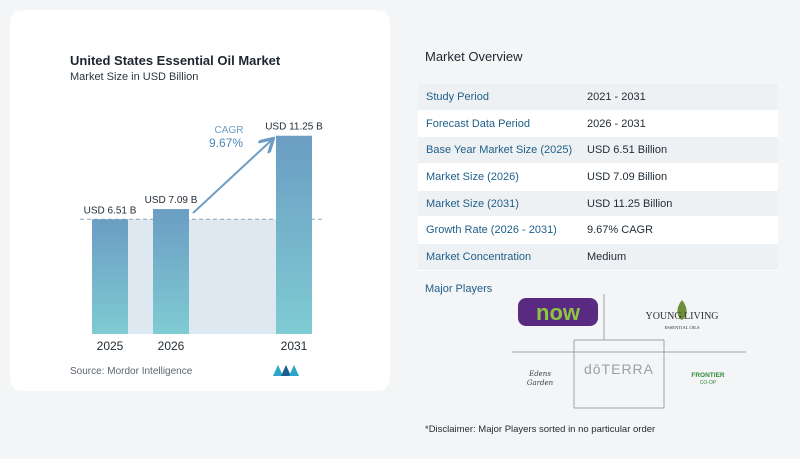 The width and height of the screenshot is (800, 459). What do you see at coordinates (682, 327) in the screenshot?
I see `svg-text: ESSENTIAL OILS` at bounding box center [682, 327].